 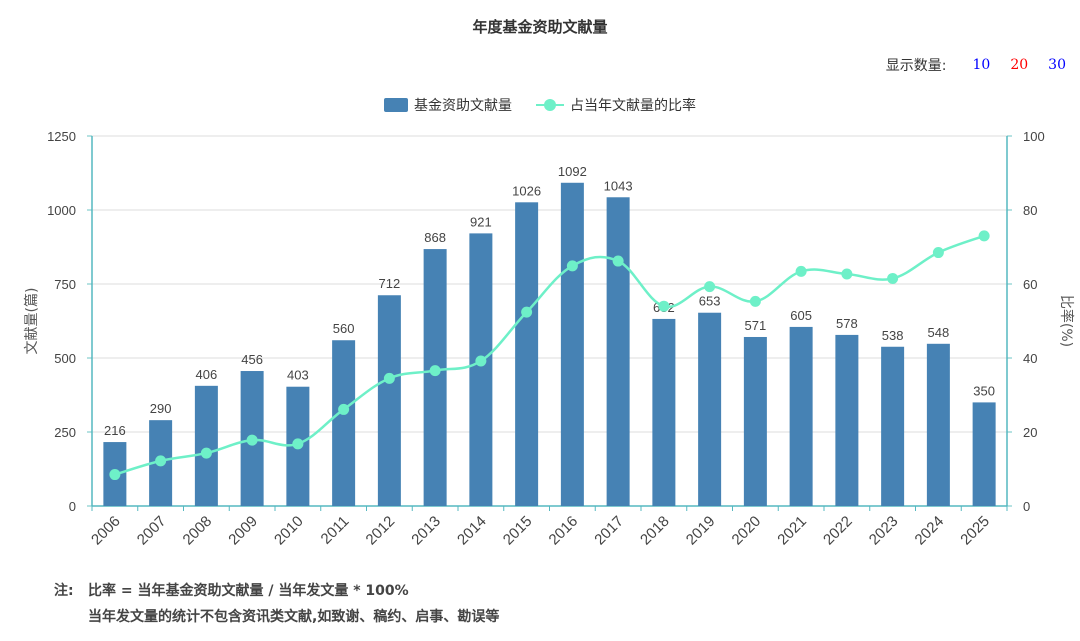 What do you see at coordinates (161, 408) in the screenshot?
I see `bar-value-label: 290` at bounding box center [161, 408].